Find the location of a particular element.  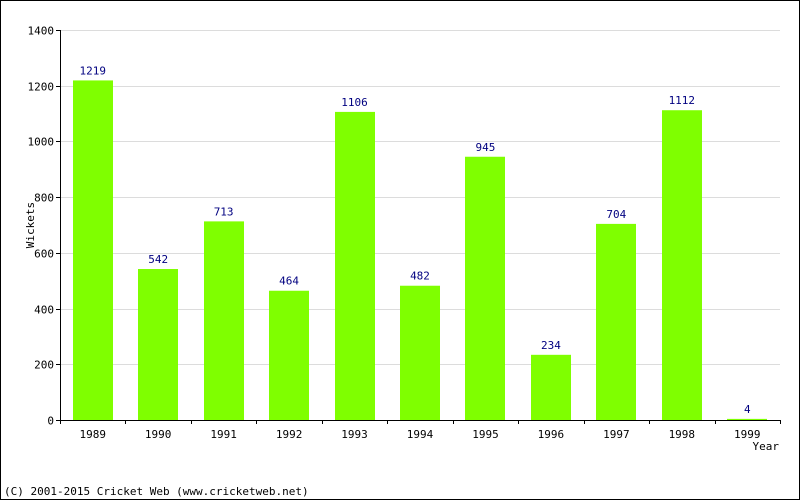

data-label-1995: 945 is located at coordinates (486, 147).